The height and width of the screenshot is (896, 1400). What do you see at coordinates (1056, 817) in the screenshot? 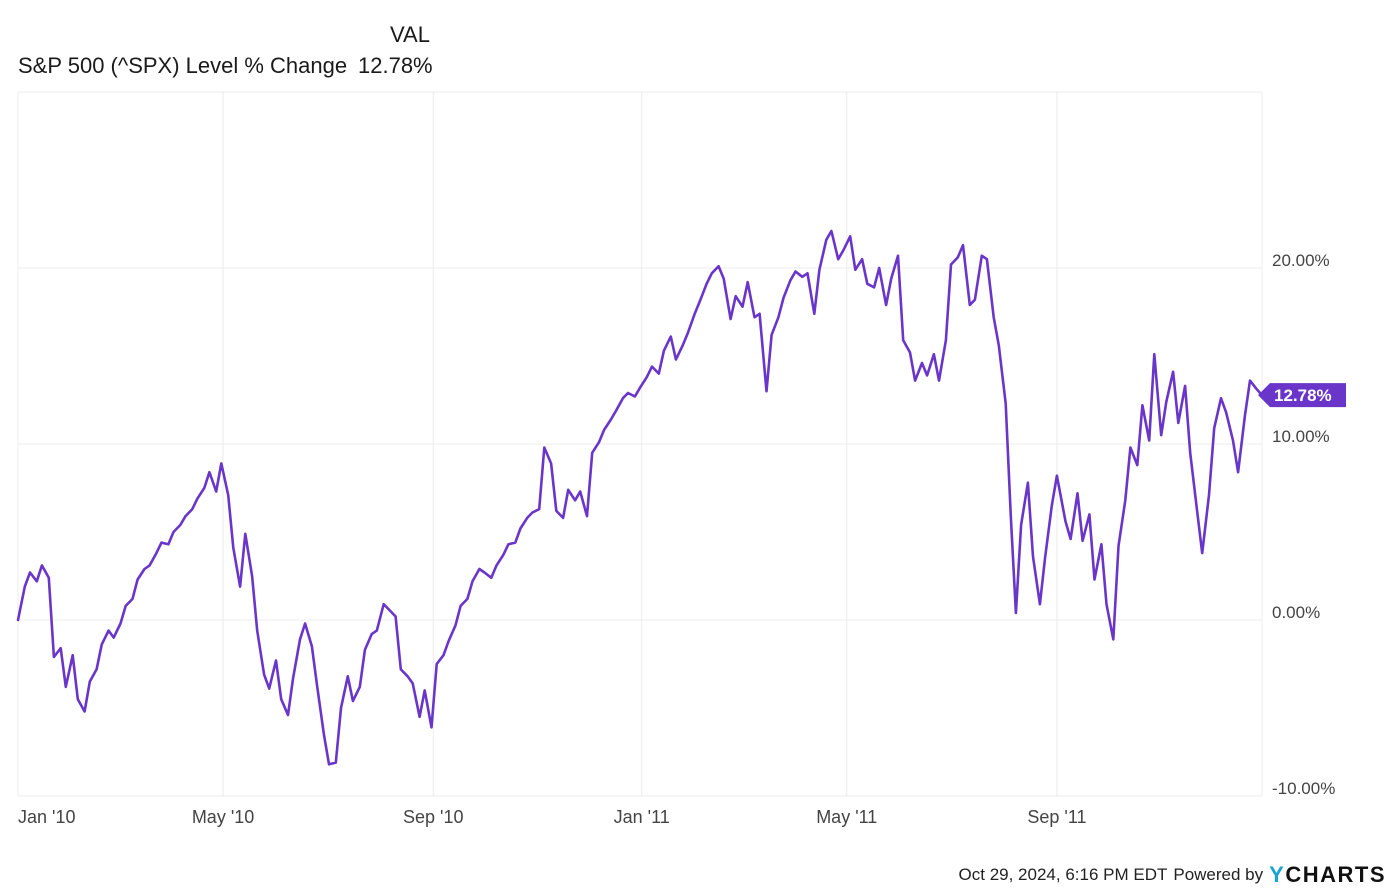
I see `x-tick-label: Sep '11` at bounding box center [1056, 817].